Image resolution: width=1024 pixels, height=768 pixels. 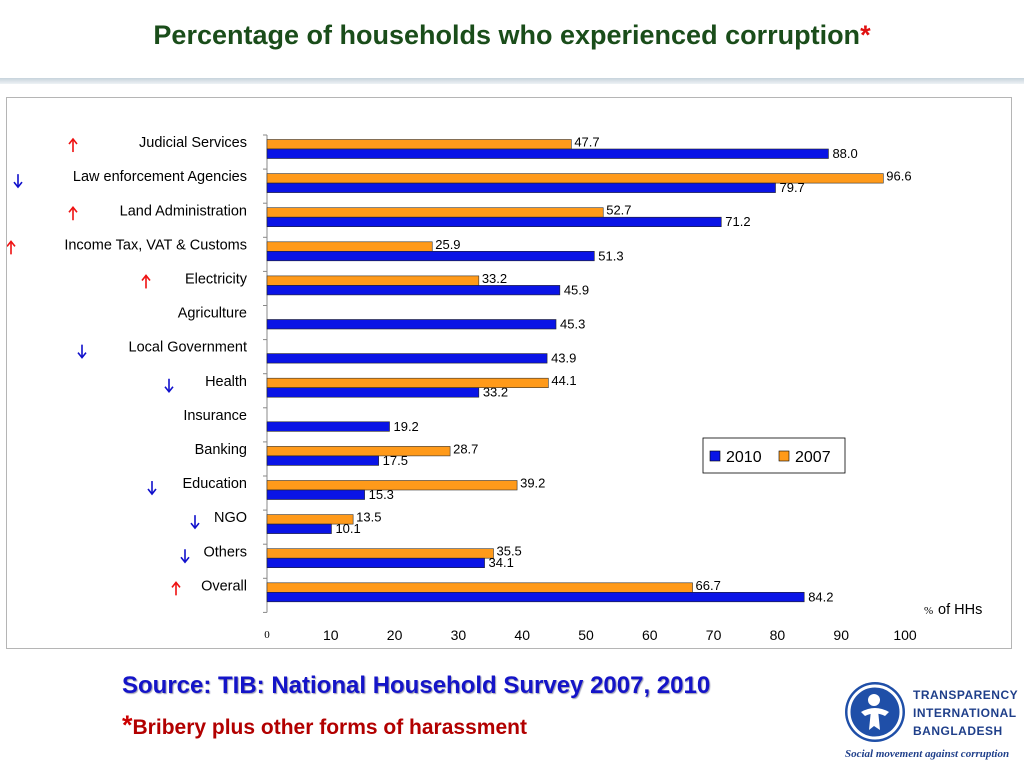 I want to click on x-tick-label: 50, so click(x=586, y=635).